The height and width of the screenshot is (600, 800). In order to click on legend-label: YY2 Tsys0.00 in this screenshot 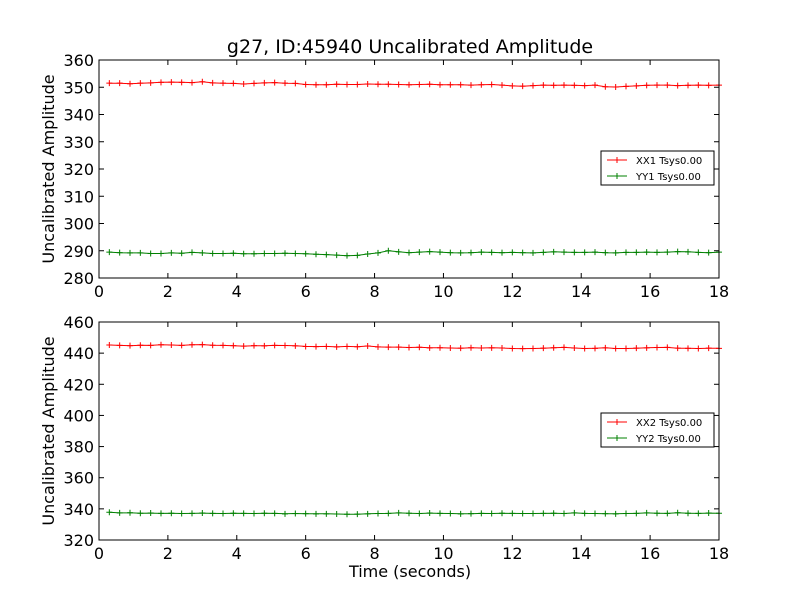, I will do `click(668, 439)`.